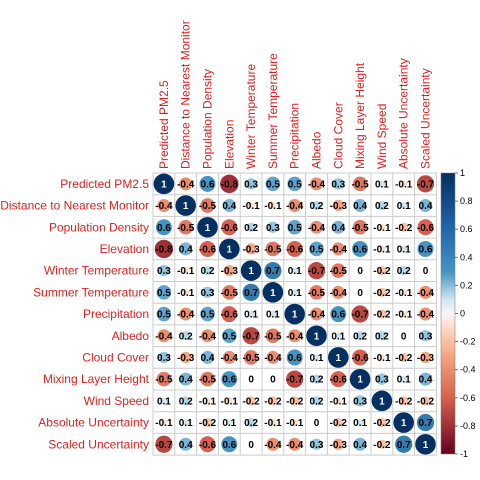  I want to click on colorbar-tick-label: -1, so click(464, 454).